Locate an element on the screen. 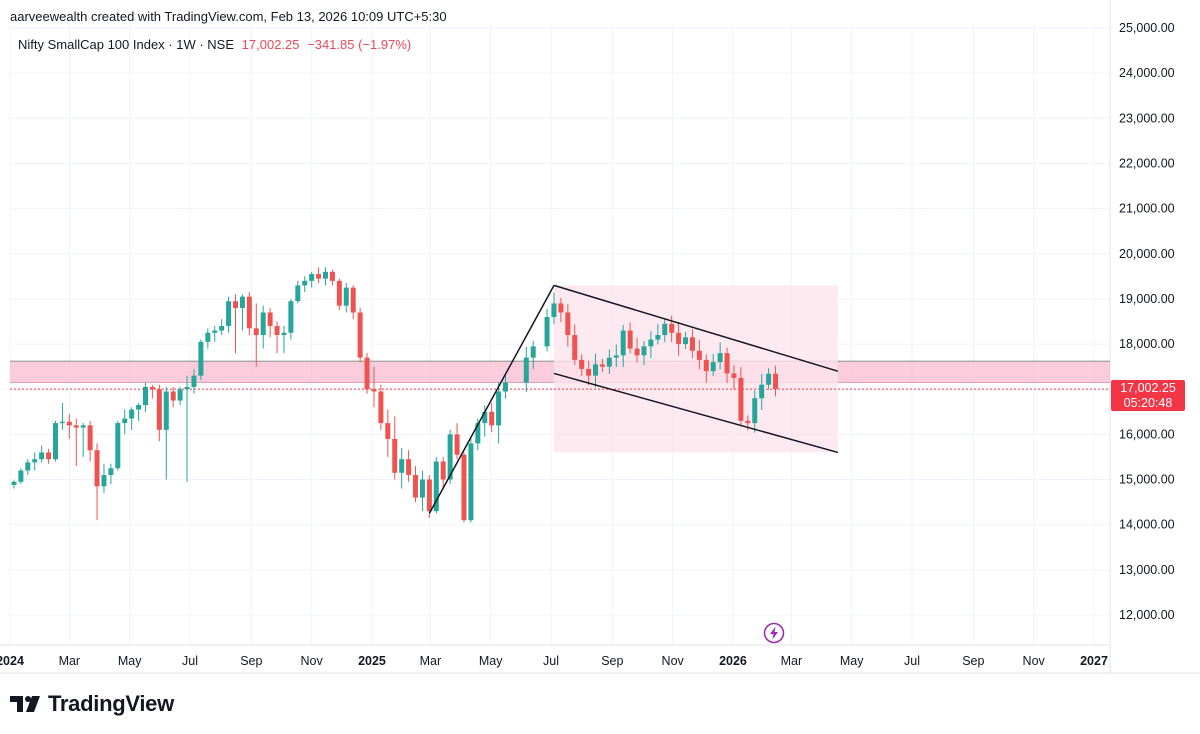 Image resolution: width=1200 pixels, height=734 pixels. price-tick-label: 25,000.00 is located at coordinates (1147, 28).